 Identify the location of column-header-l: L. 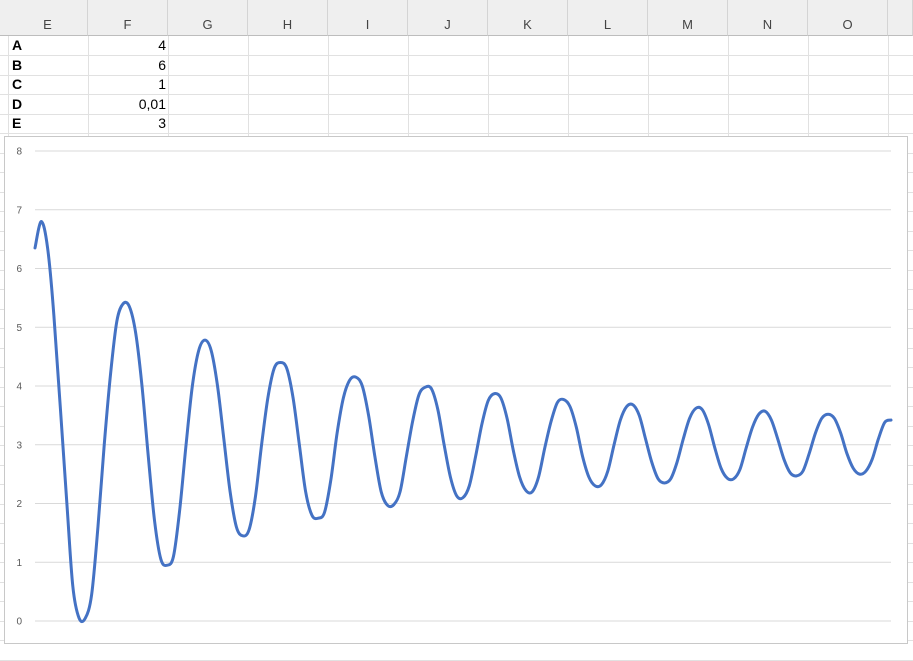
(608, 18).